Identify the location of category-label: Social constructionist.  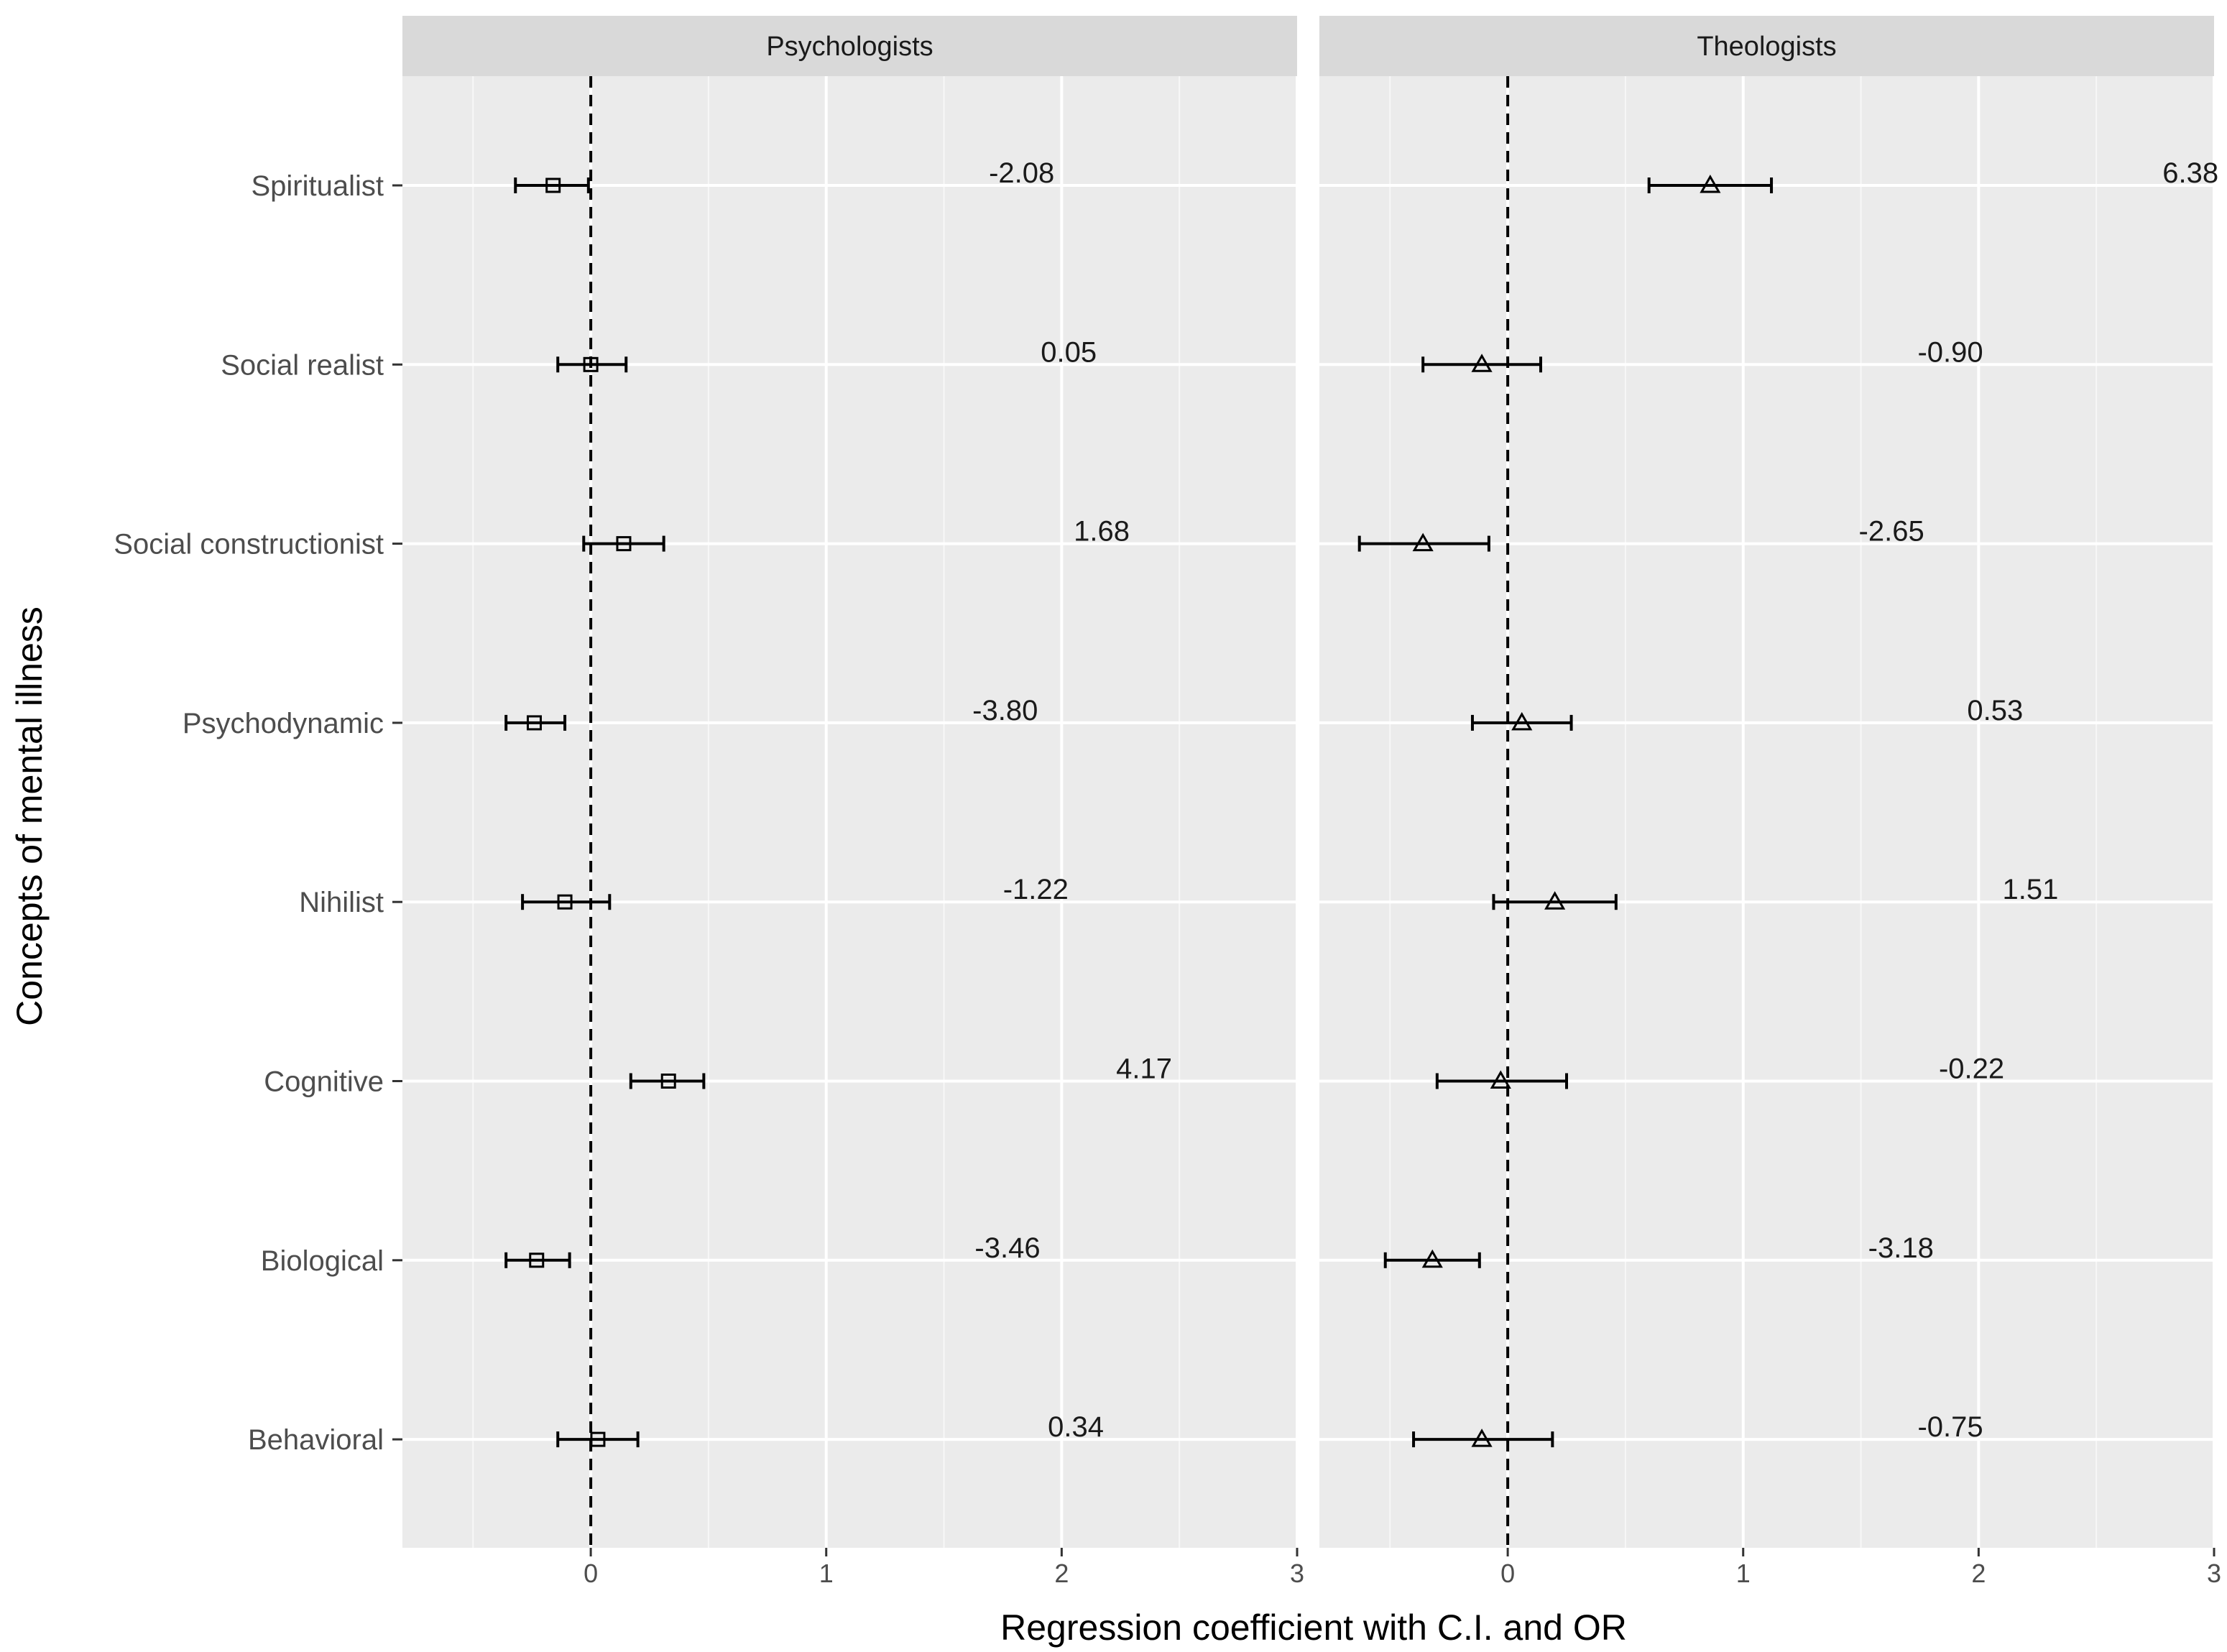
(249, 544).